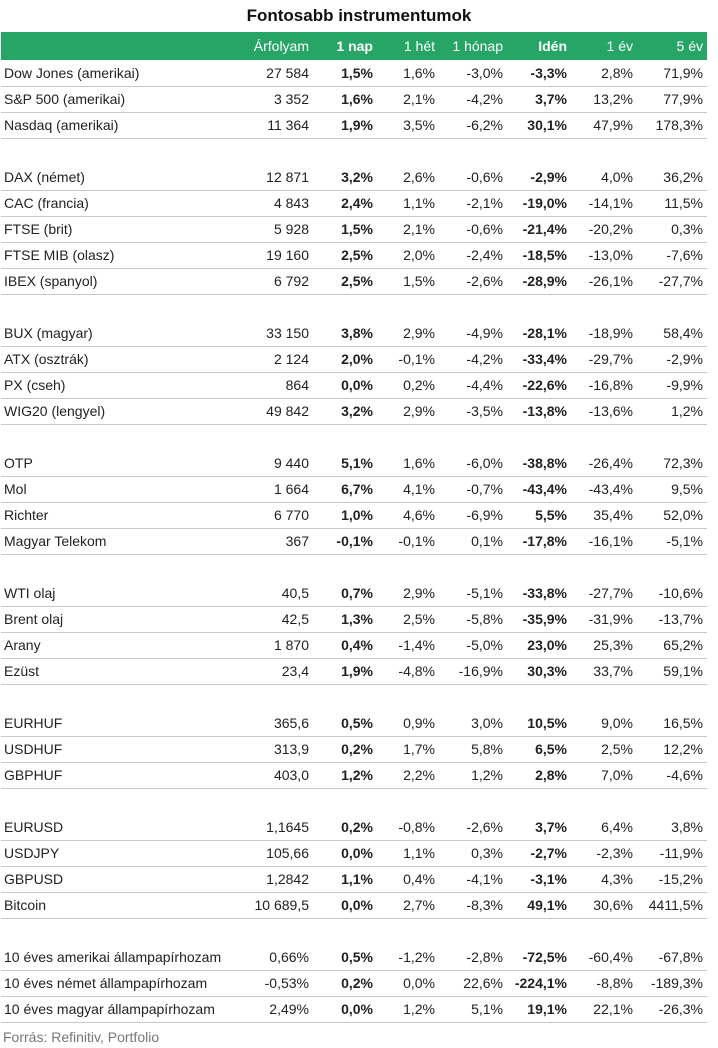 The width and height of the screenshot is (718, 1048). What do you see at coordinates (116, 46) in the screenshot?
I see `header-name` at bounding box center [116, 46].